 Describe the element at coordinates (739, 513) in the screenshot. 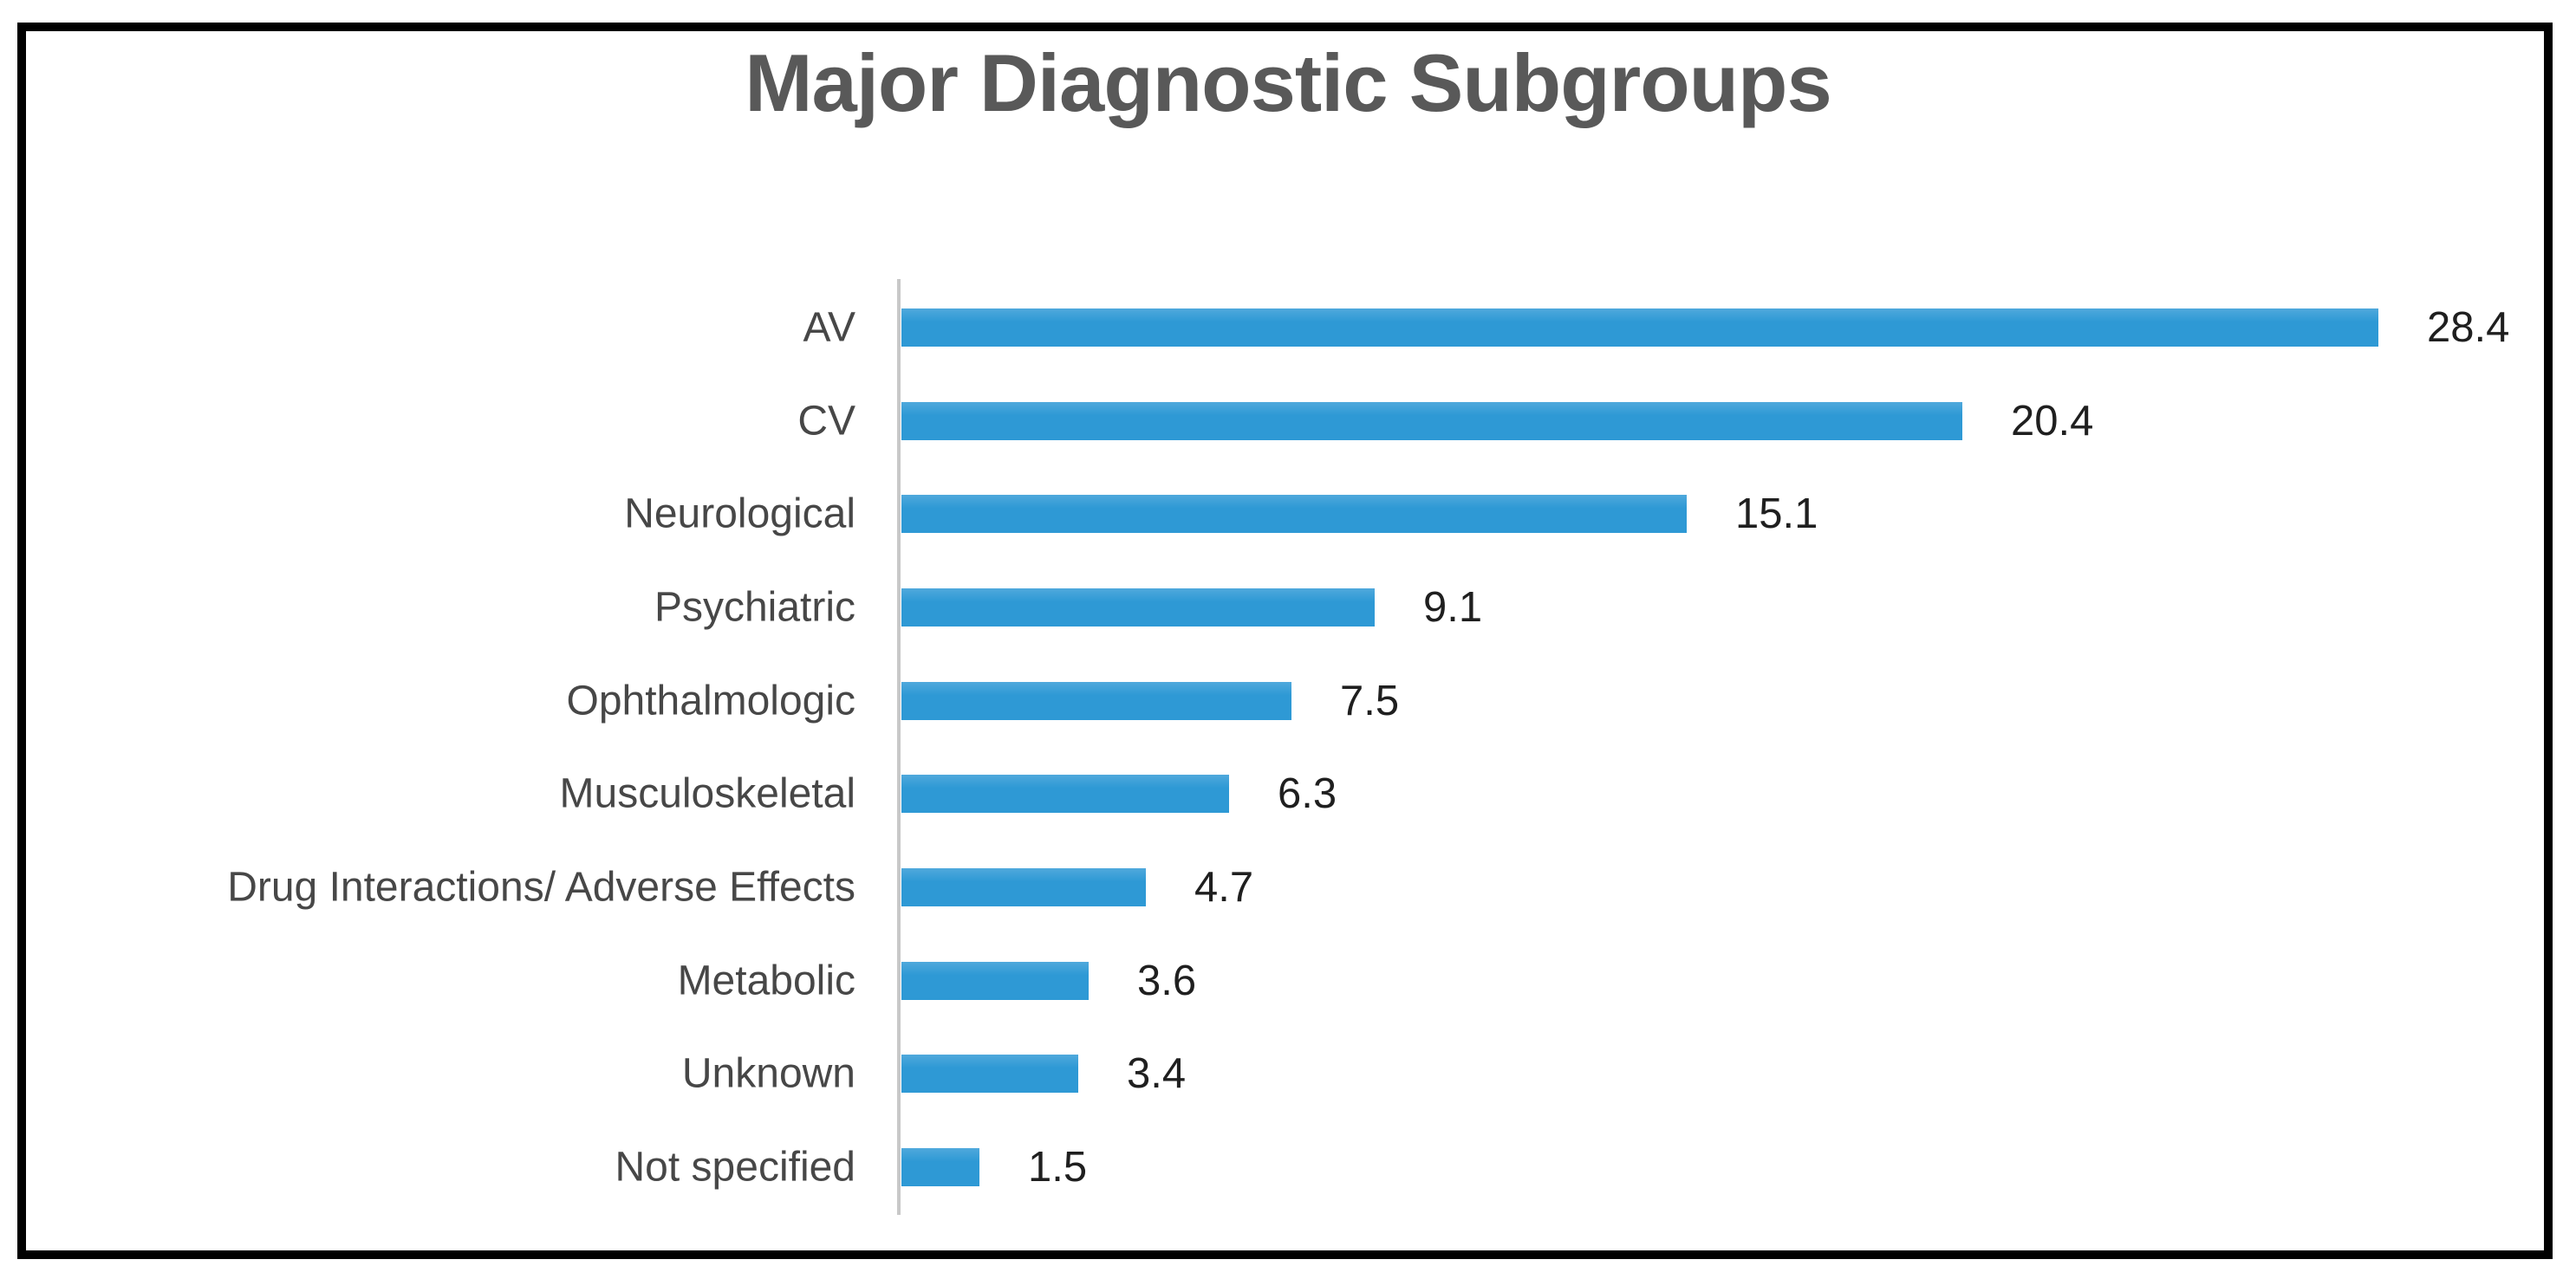

I see `category-label: Neurological` at that location.